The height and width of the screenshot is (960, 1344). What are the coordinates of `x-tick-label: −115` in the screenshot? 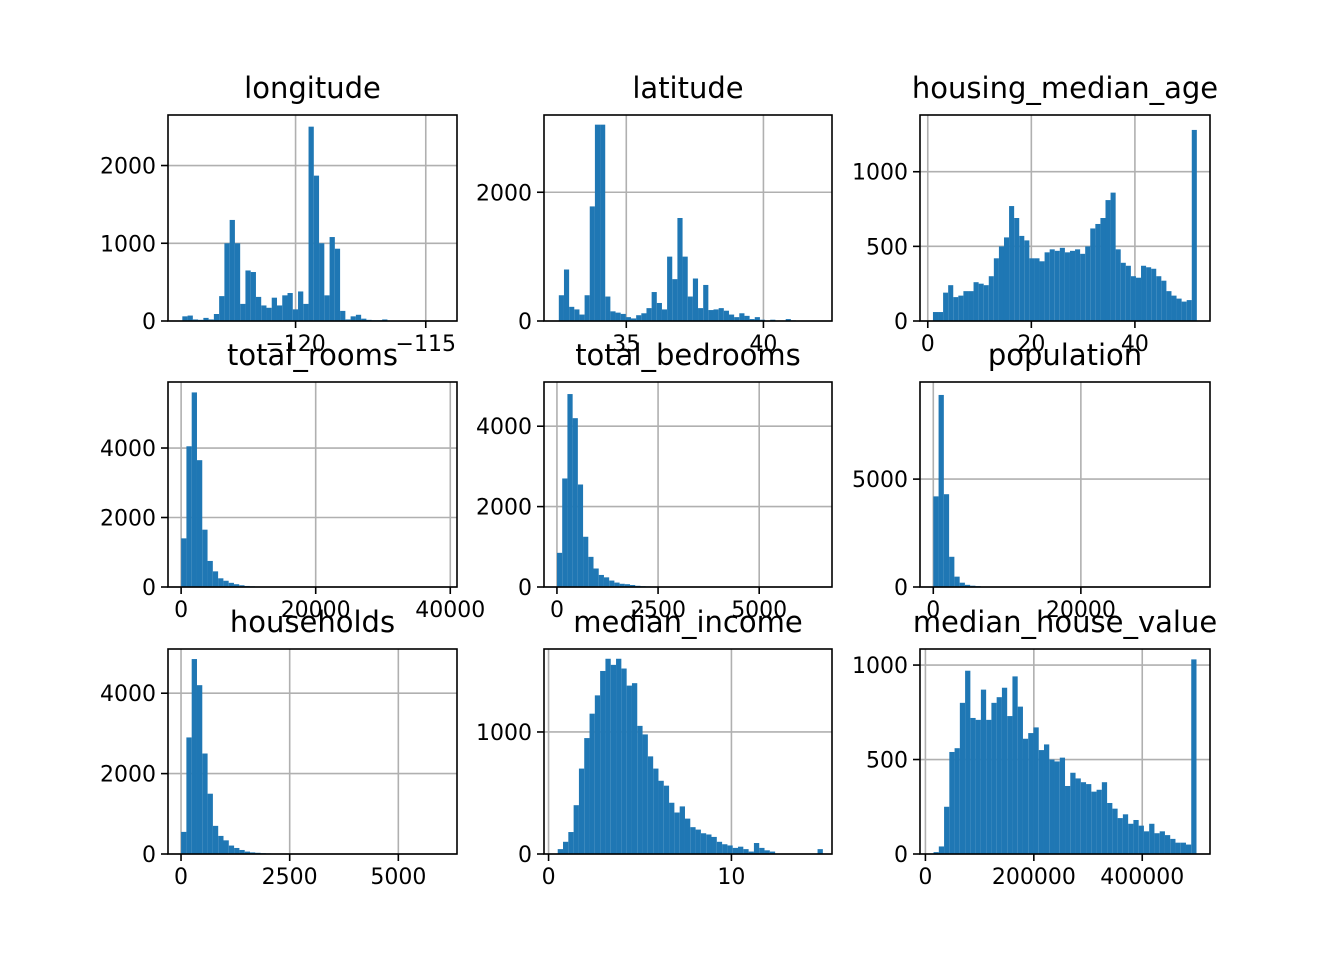 It's located at (426, 344).